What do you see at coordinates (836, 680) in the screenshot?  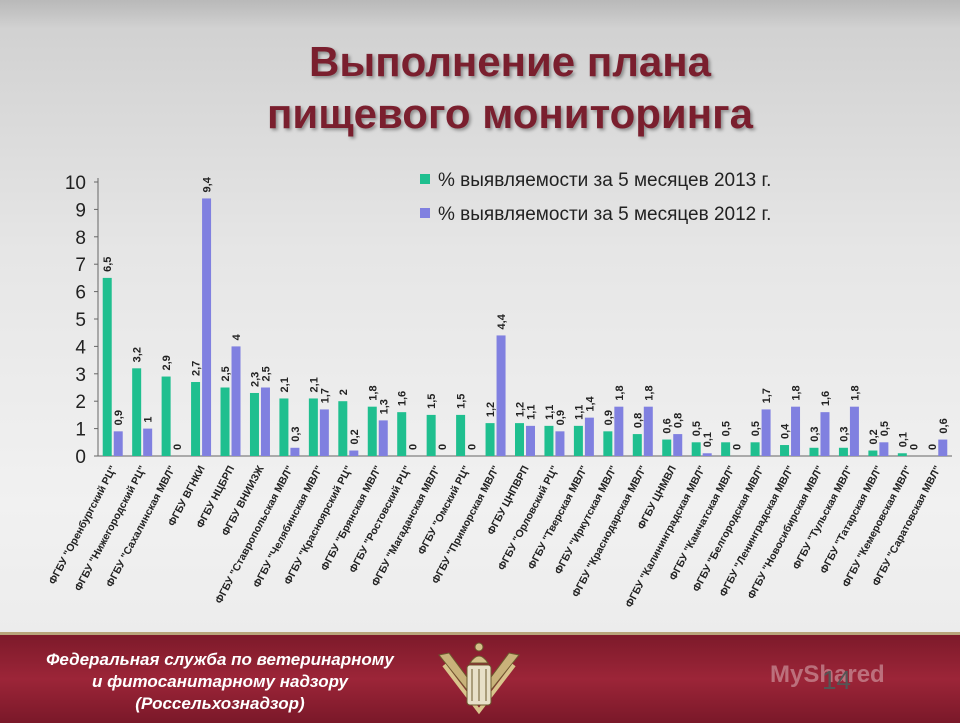 I see `page-number: 14` at bounding box center [836, 680].